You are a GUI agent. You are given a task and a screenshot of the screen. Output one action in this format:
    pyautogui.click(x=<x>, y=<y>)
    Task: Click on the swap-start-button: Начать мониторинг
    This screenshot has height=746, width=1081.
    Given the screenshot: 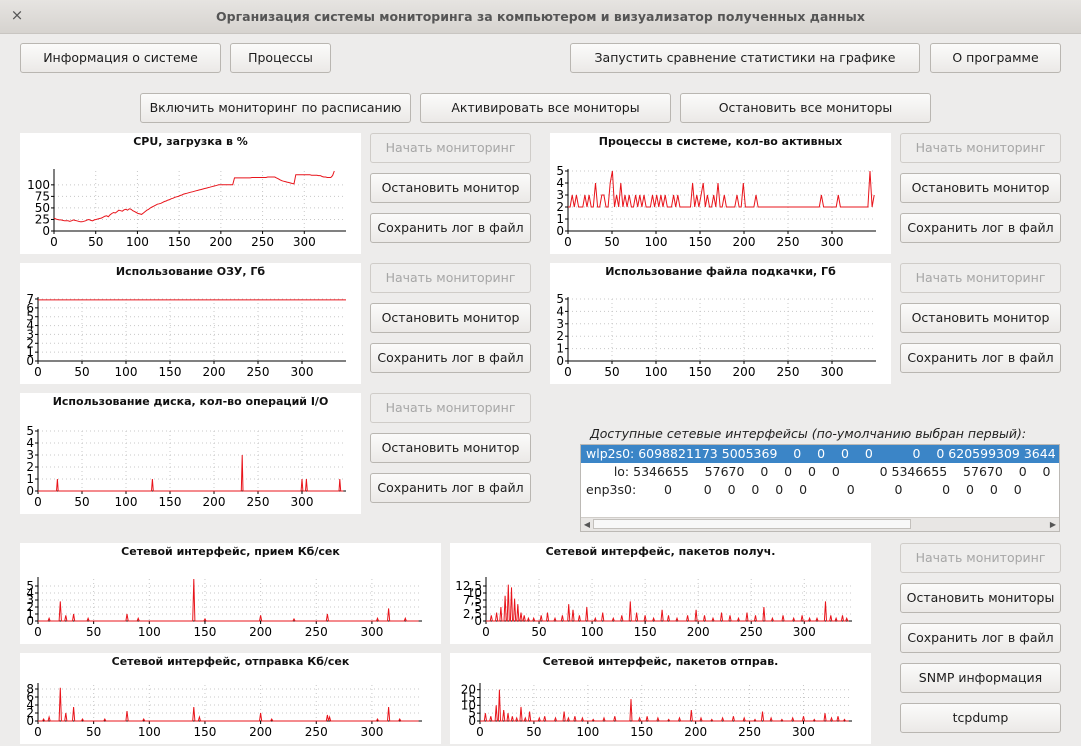 What is the action you would take?
    pyautogui.click(x=980, y=278)
    